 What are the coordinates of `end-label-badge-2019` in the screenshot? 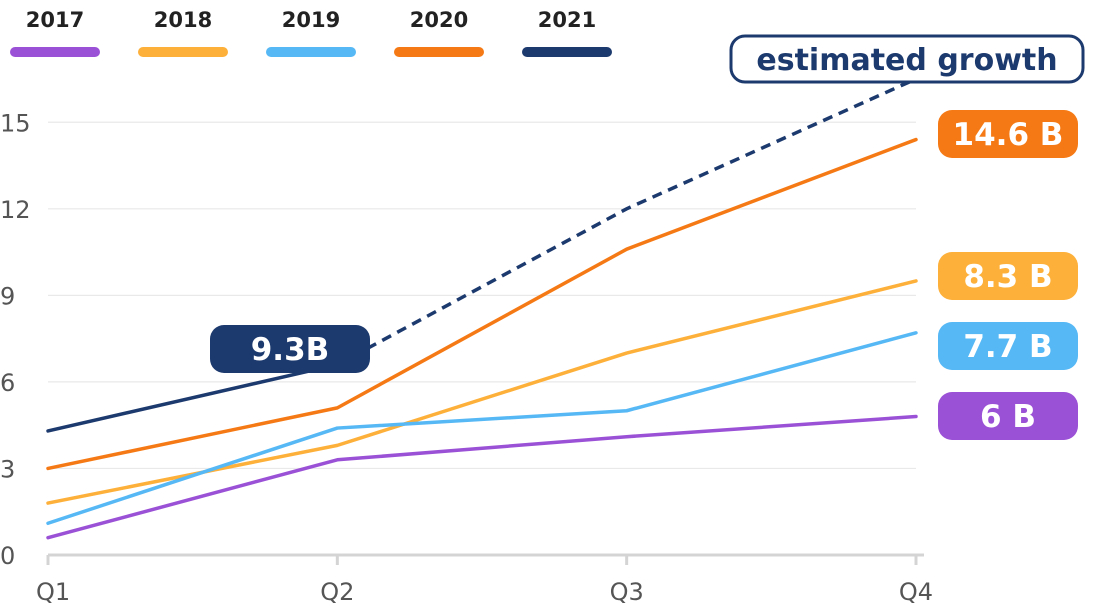 It's located at (1008, 346).